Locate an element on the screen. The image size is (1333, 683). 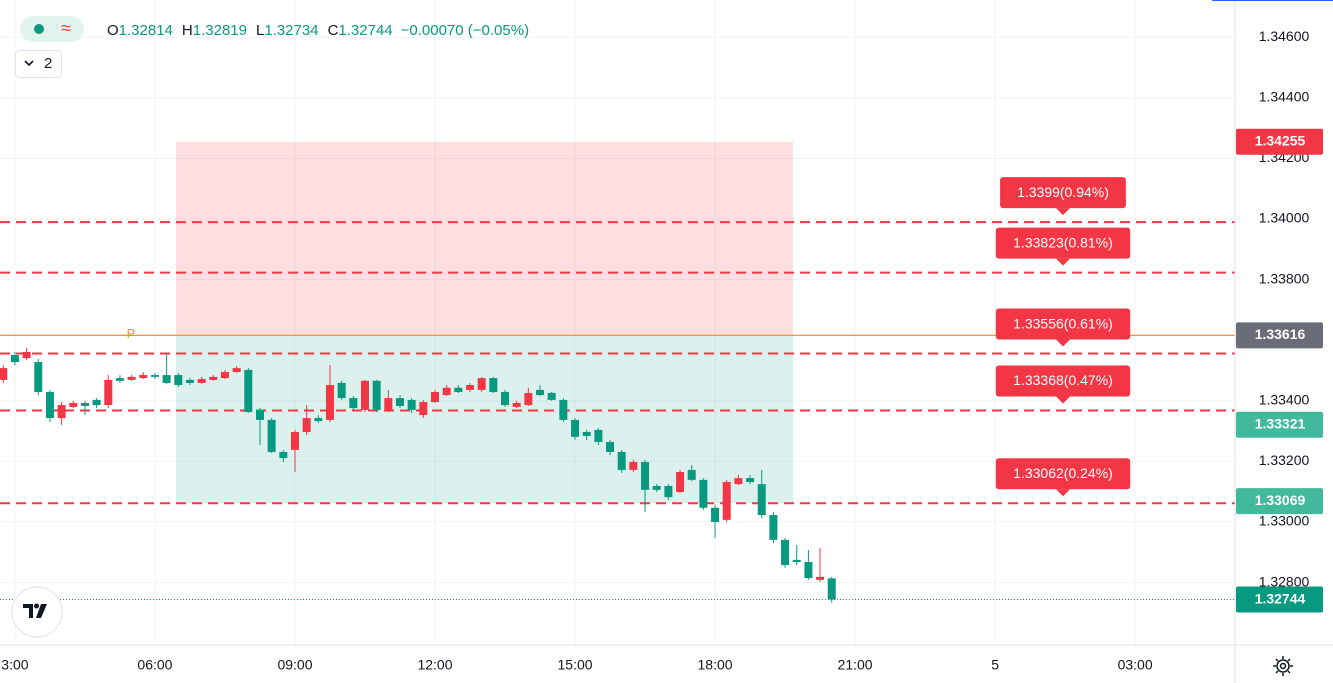
price-axis-label: 1.33321 is located at coordinates (1280, 423).